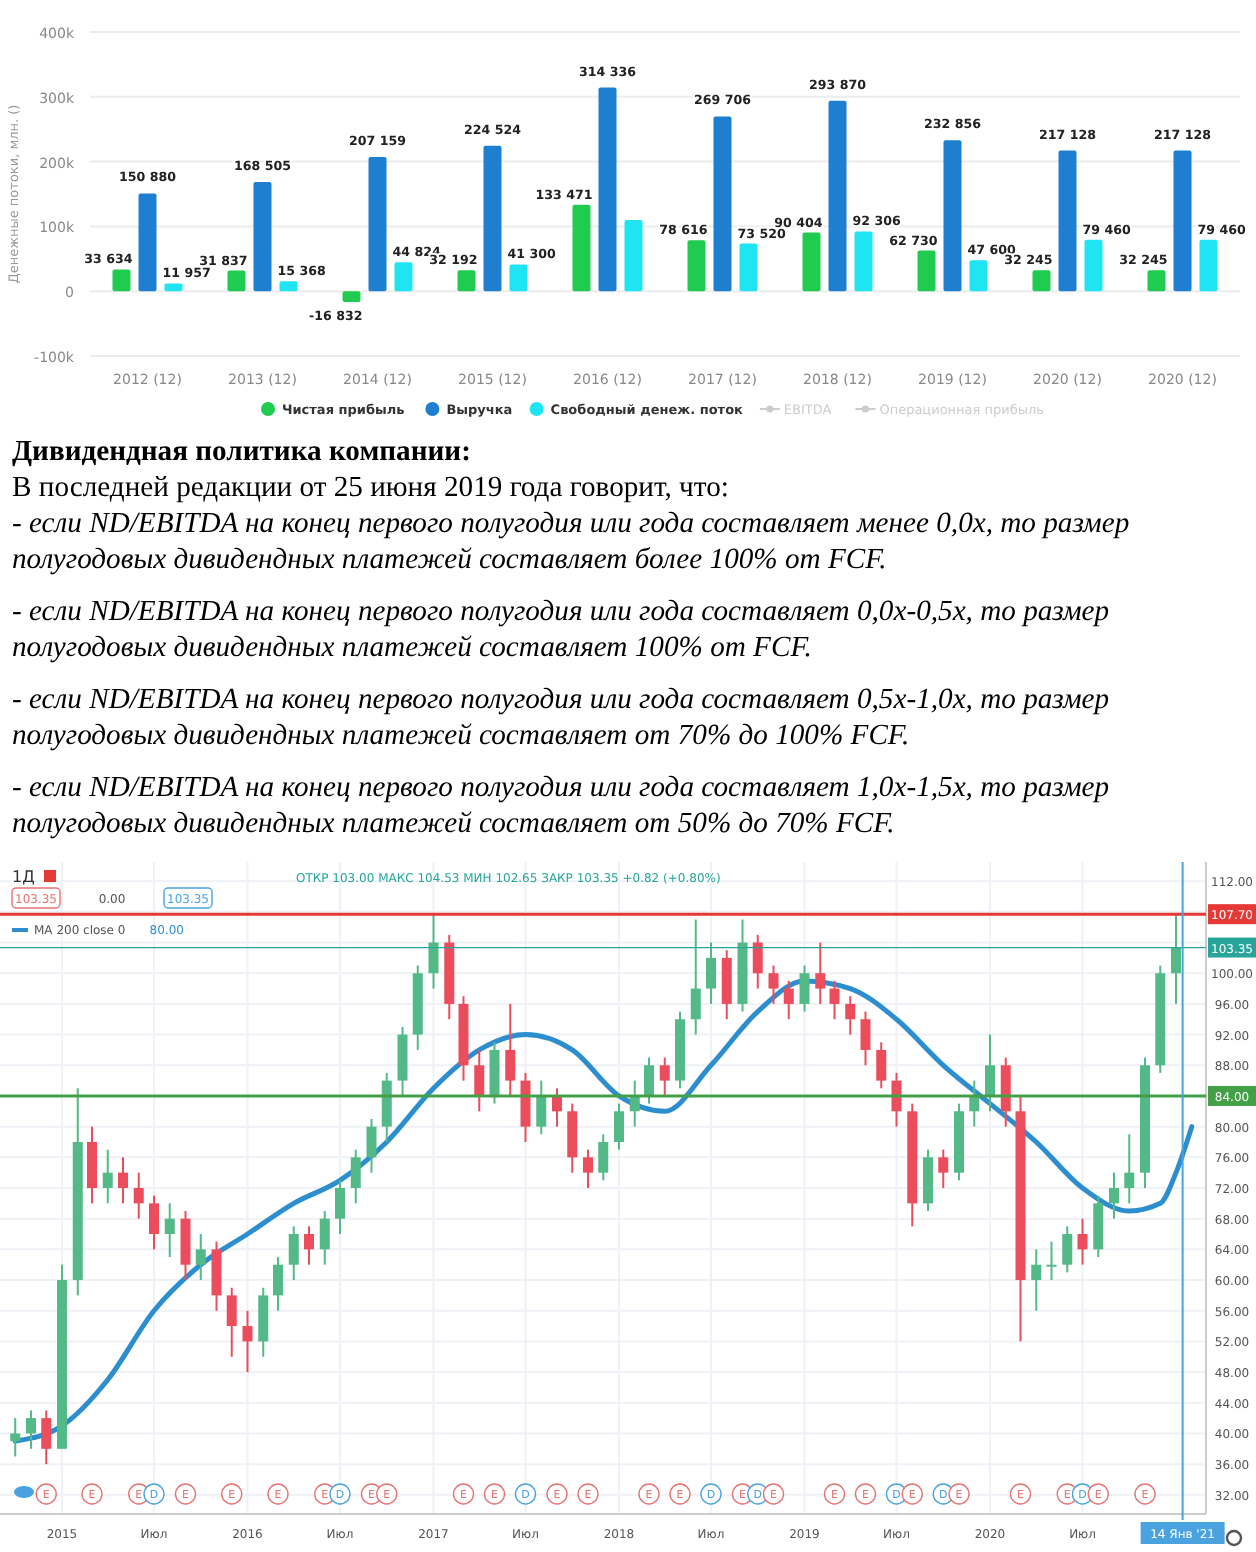 Image resolution: width=1256 pixels, height=1552 pixels. Describe the element at coordinates (371, 488) in the screenshot. I see `text: В последней редакции от 25 июня 2019 года говорит, что:` at that location.